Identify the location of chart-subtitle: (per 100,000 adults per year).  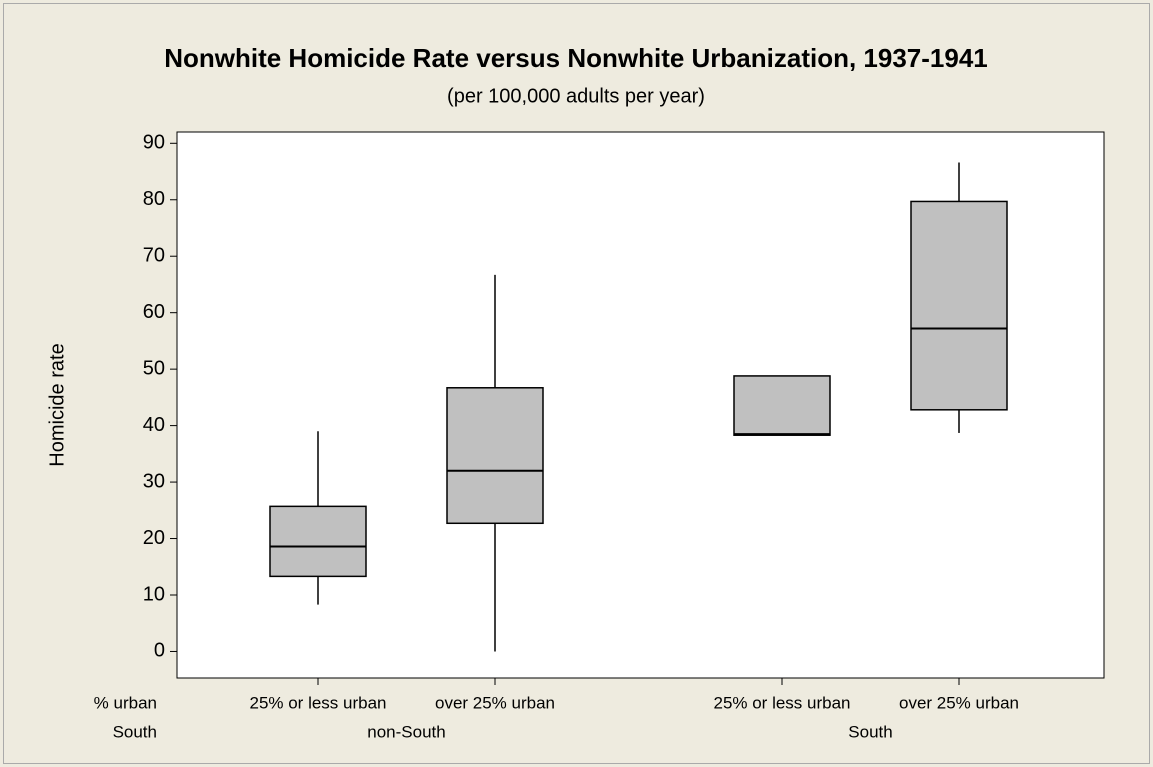
(576, 96).